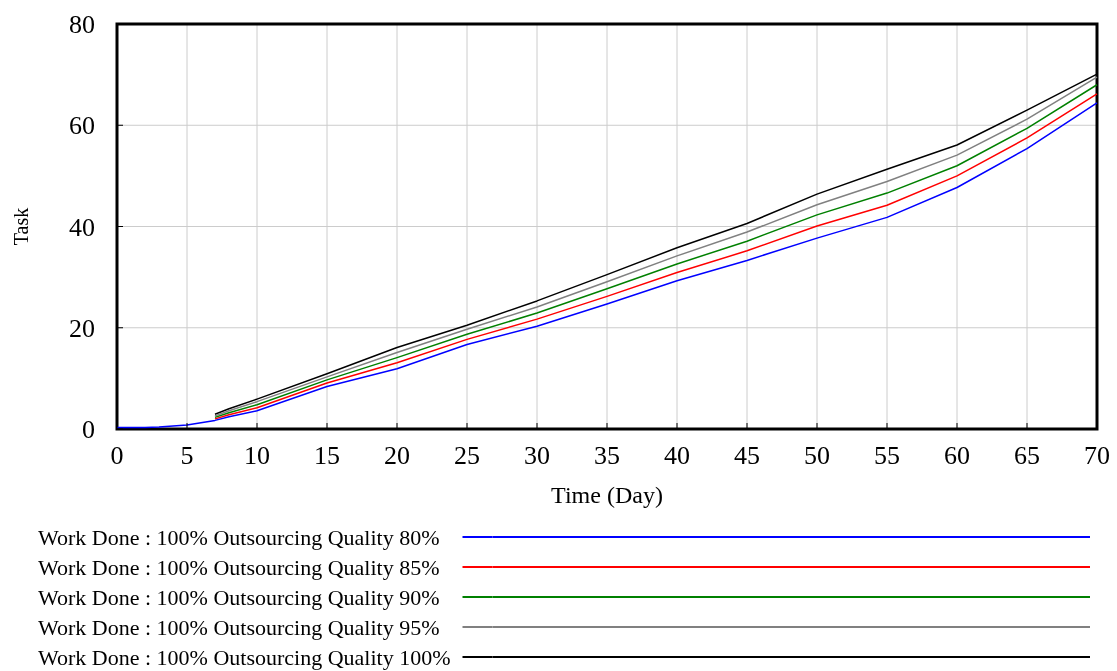 The width and height of the screenshot is (1117, 671). Describe the element at coordinates (607, 455) in the screenshot. I see `x-tick-label: 35` at that location.